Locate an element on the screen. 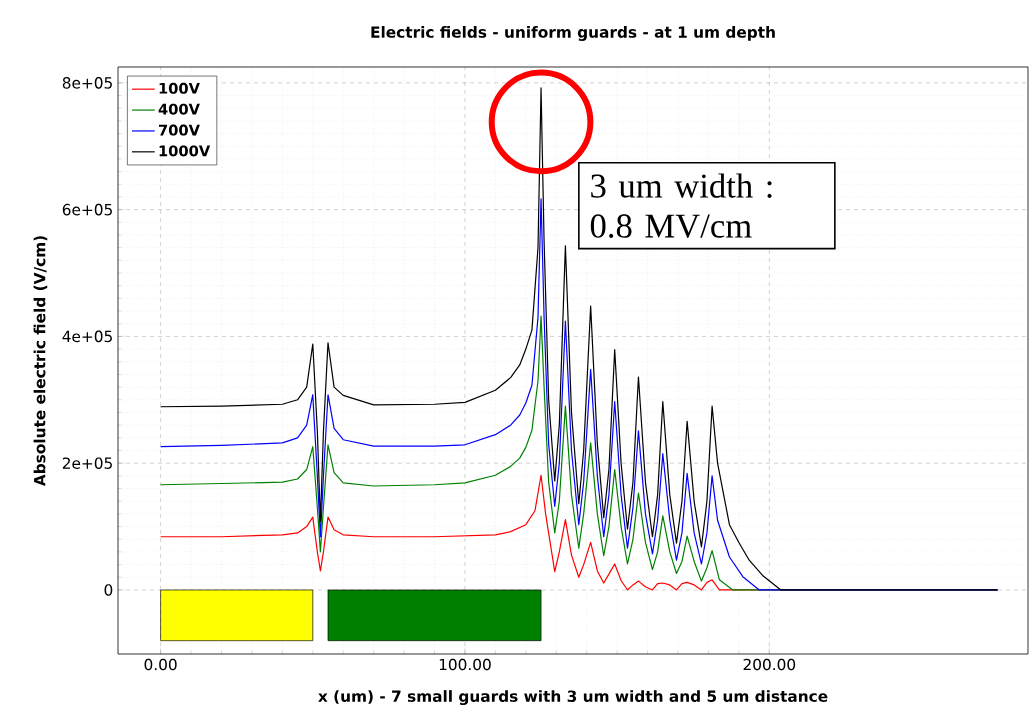  x-axis-title: x (um) - 7 small guards with 3 um width and 5 um distance is located at coordinates (573, 698).